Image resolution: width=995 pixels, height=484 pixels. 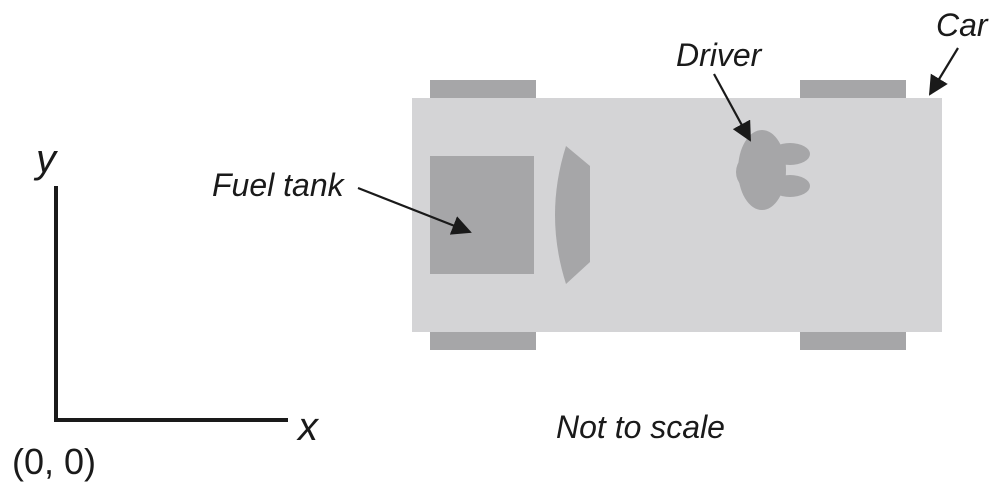 I want to click on windshield, so click(x=572, y=215).